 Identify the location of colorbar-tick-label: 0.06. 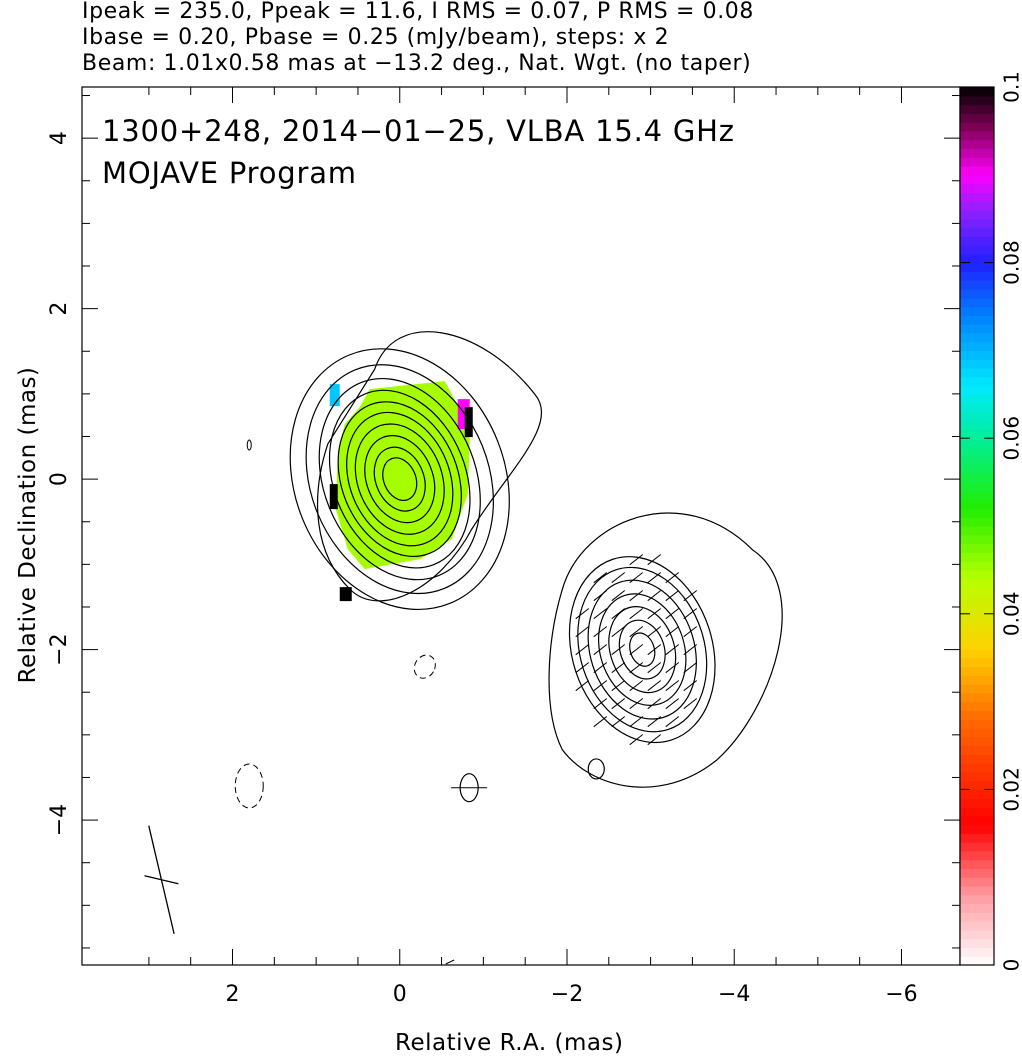
(1011, 438).